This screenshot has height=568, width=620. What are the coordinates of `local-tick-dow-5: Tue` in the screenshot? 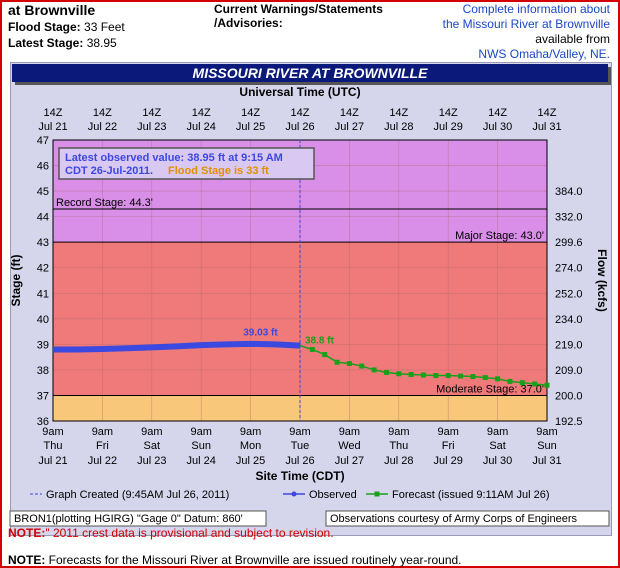 It's located at (300, 446).